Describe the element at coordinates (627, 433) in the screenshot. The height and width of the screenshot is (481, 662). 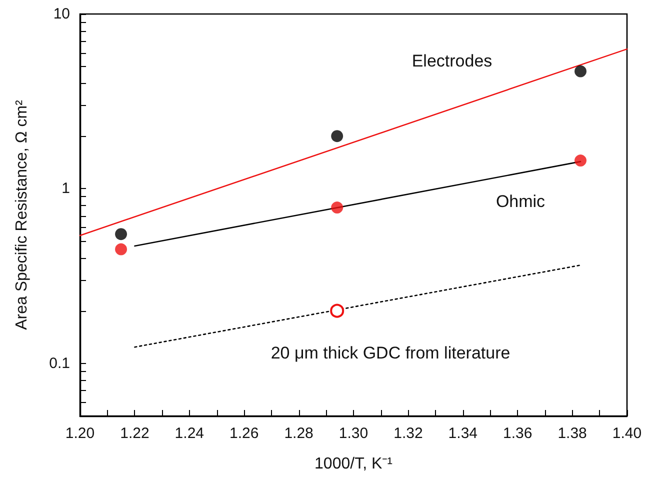
I see `x-tick-label: 1.40` at that location.